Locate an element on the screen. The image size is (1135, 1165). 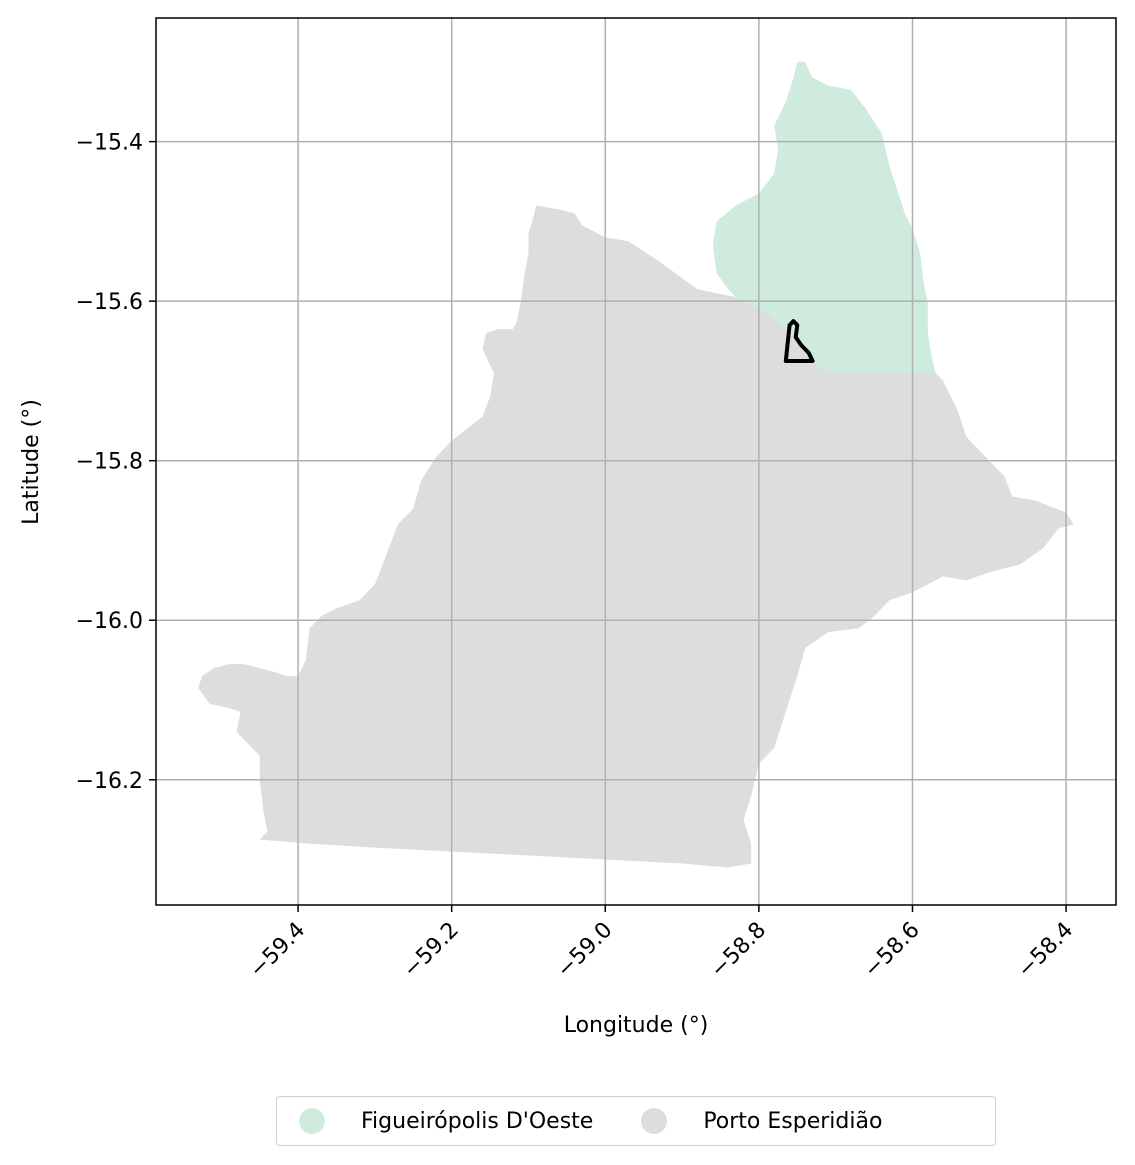
x-tick-label-0: −59.4 is located at coordinates (277, 950).